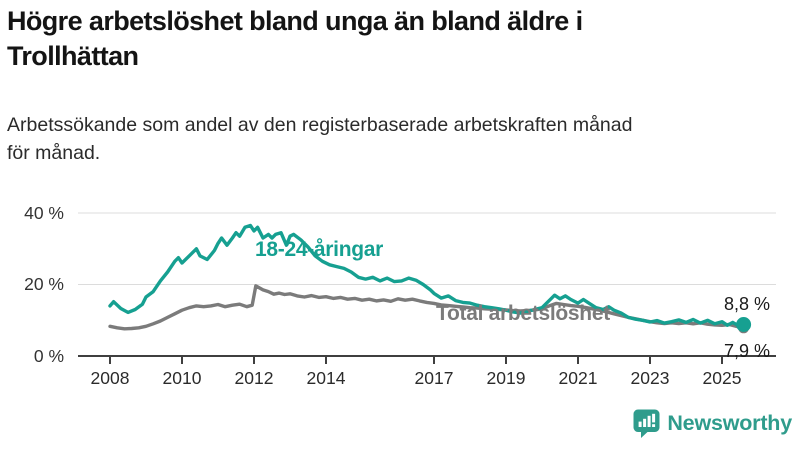 Image resolution: width=800 pixels, height=450 pixels. Describe the element at coordinates (182, 378) in the screenshot. I see `x-axis-tick-label: 2010` at that location.